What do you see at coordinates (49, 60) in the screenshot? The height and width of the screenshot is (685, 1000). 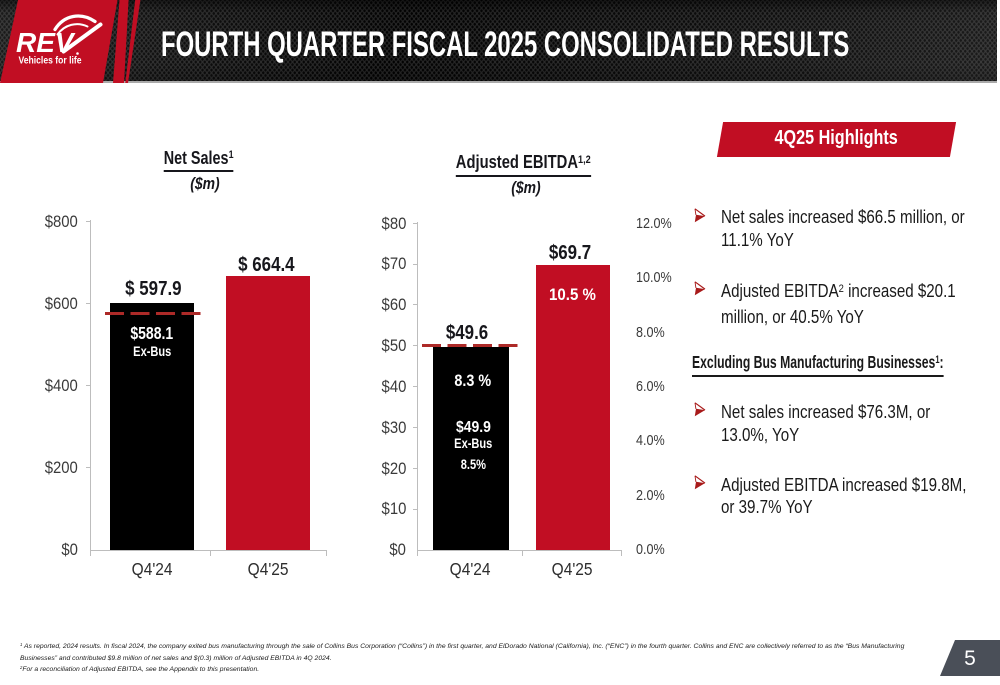 I see `svg-text: Vehicles for life` at bounding box center [49, 60].